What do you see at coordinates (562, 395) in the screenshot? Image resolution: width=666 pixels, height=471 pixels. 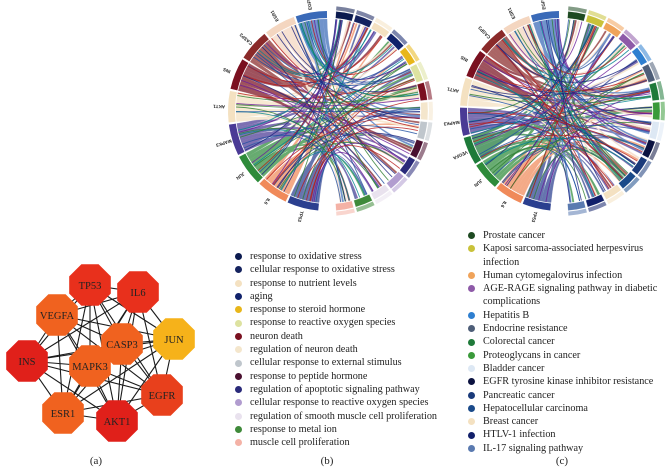 I see `legend-c-item: Pancreatic cancer` at bounding box center [562, 395].